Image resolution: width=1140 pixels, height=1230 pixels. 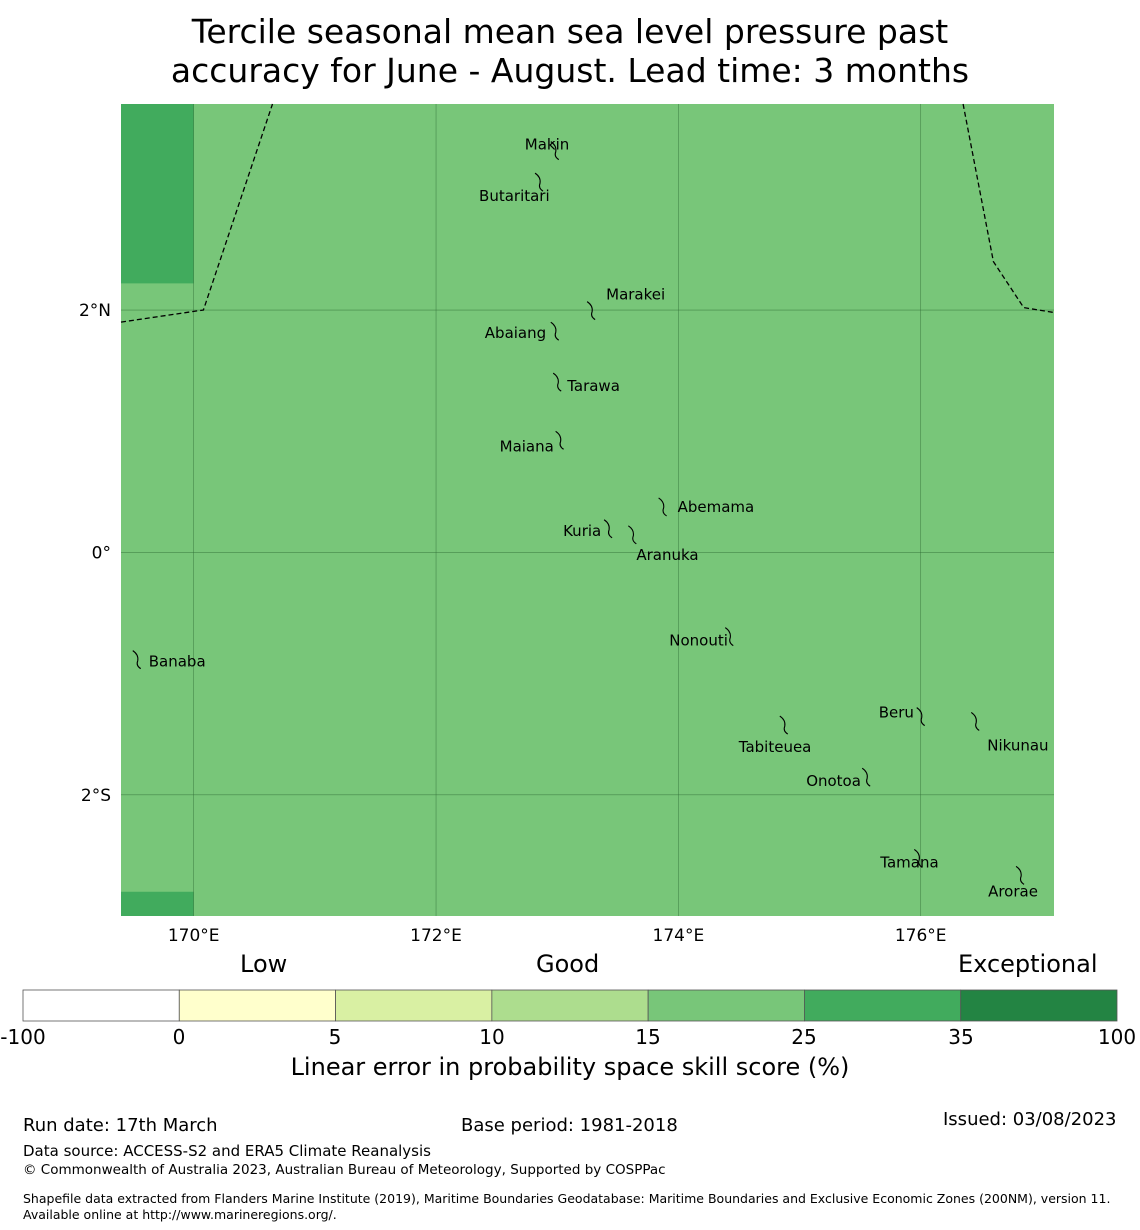 I want to click on base-period: Base period: 1981-2018, so click(x=569, y=1125).